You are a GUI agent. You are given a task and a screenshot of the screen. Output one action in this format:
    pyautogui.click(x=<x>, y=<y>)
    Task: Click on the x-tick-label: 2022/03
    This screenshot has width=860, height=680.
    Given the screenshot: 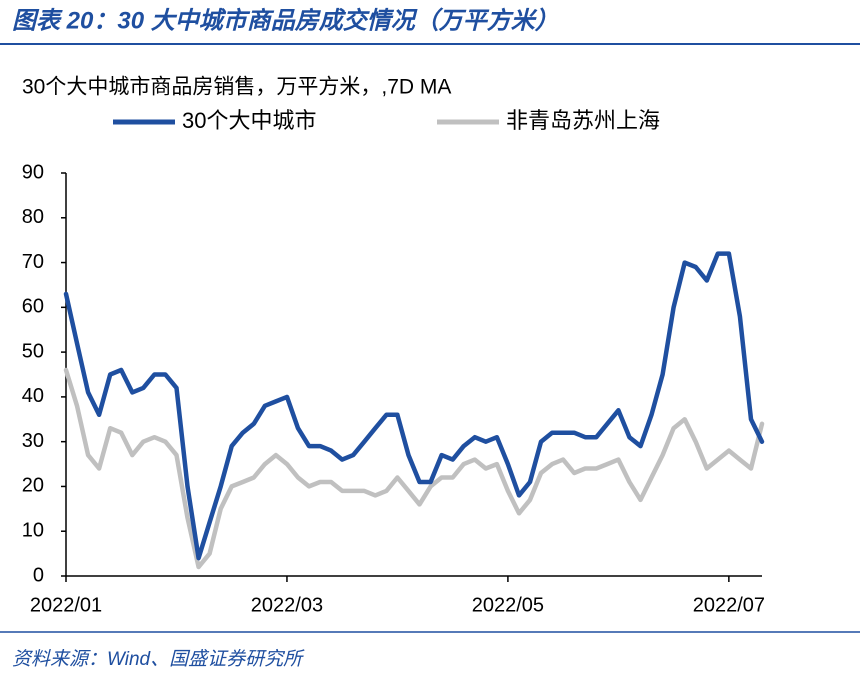 What is the action you would take?
    pyautogui.click(x=287, y=605)
    